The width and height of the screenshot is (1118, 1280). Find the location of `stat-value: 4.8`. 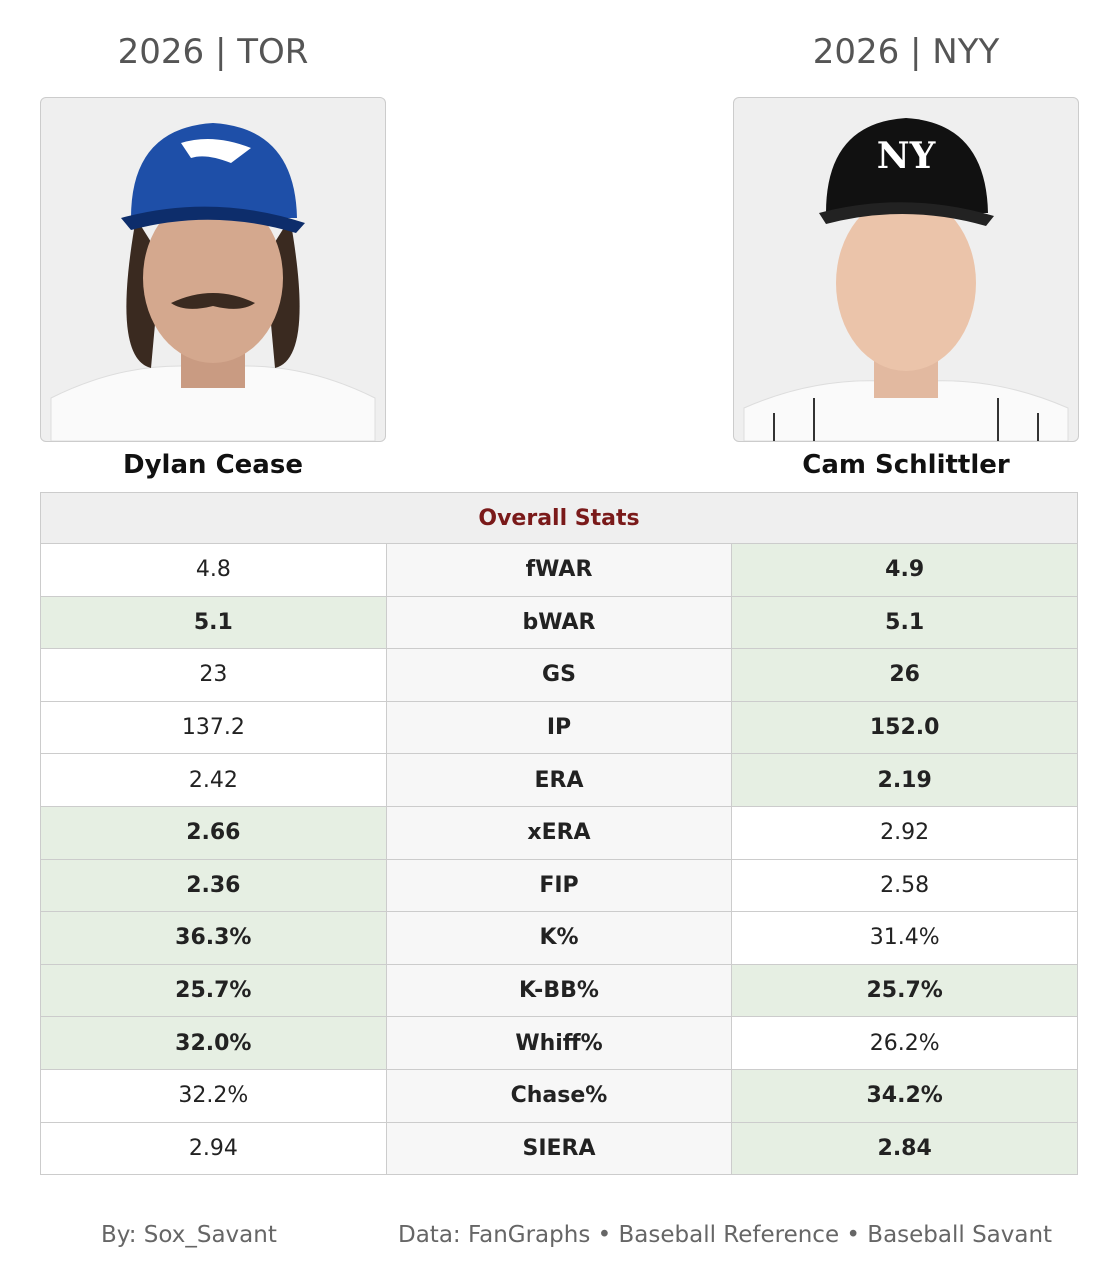

stat-value: 4.8 is located at coordinates (213, 570).